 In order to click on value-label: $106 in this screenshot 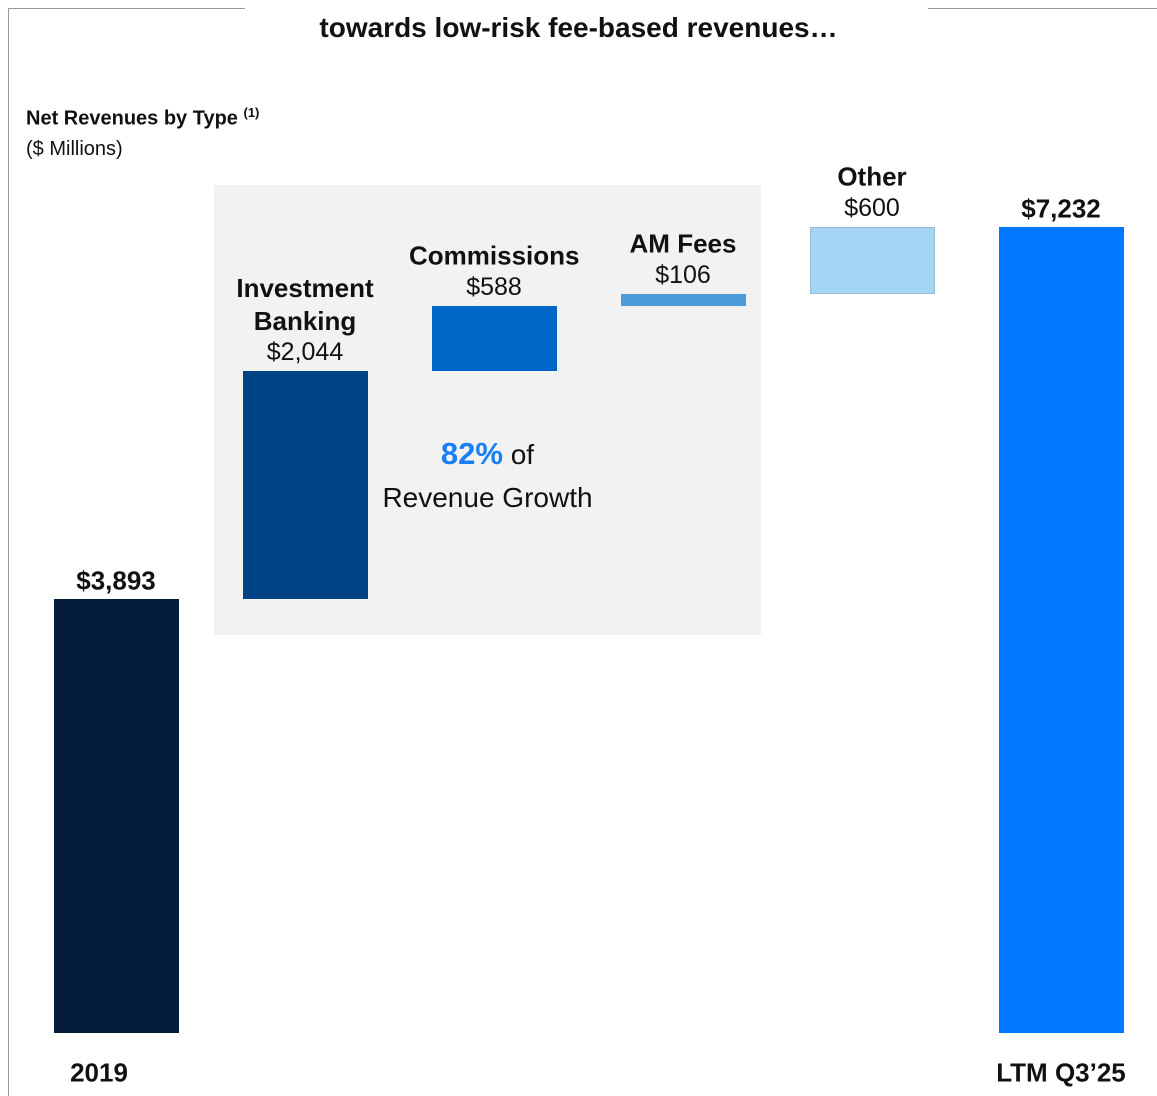, I will do `click(683, 274)`.